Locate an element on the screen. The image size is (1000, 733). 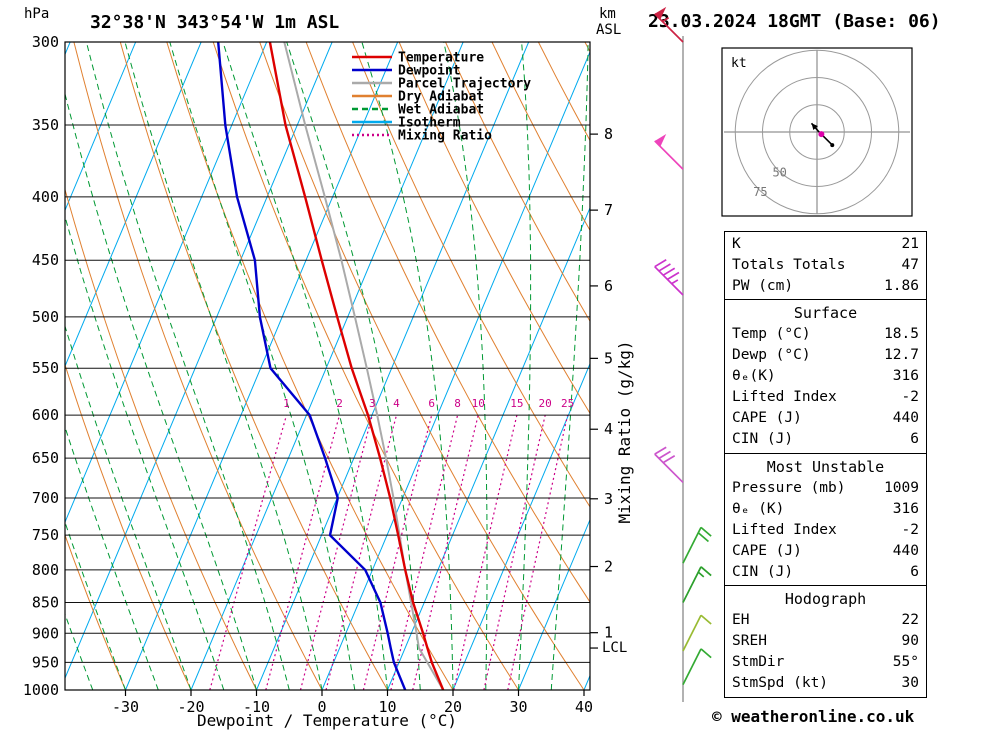
pressure-tick-label: 850 is located at coordinates (45, 603).